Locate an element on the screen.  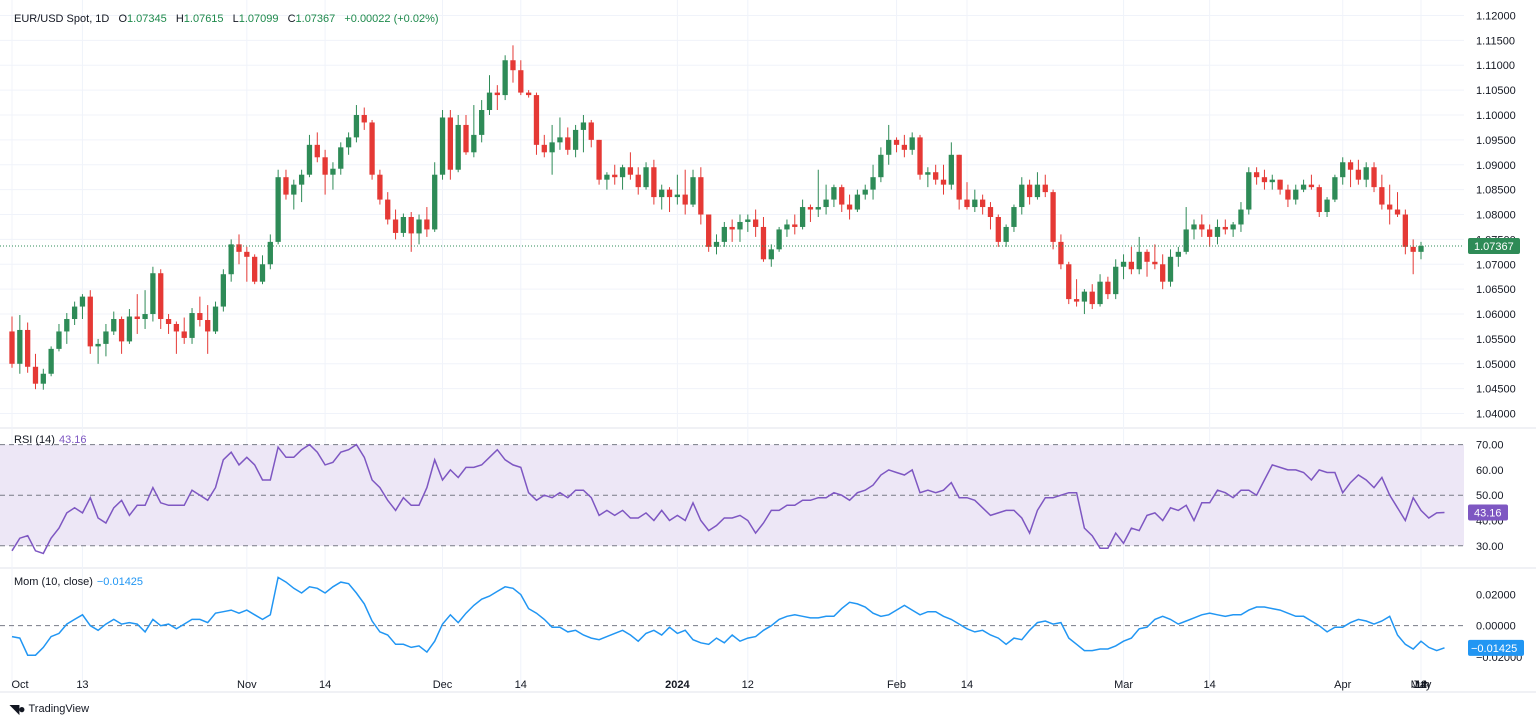
price-tick-label: 1.05000 is located at coordinates (1496, 365).